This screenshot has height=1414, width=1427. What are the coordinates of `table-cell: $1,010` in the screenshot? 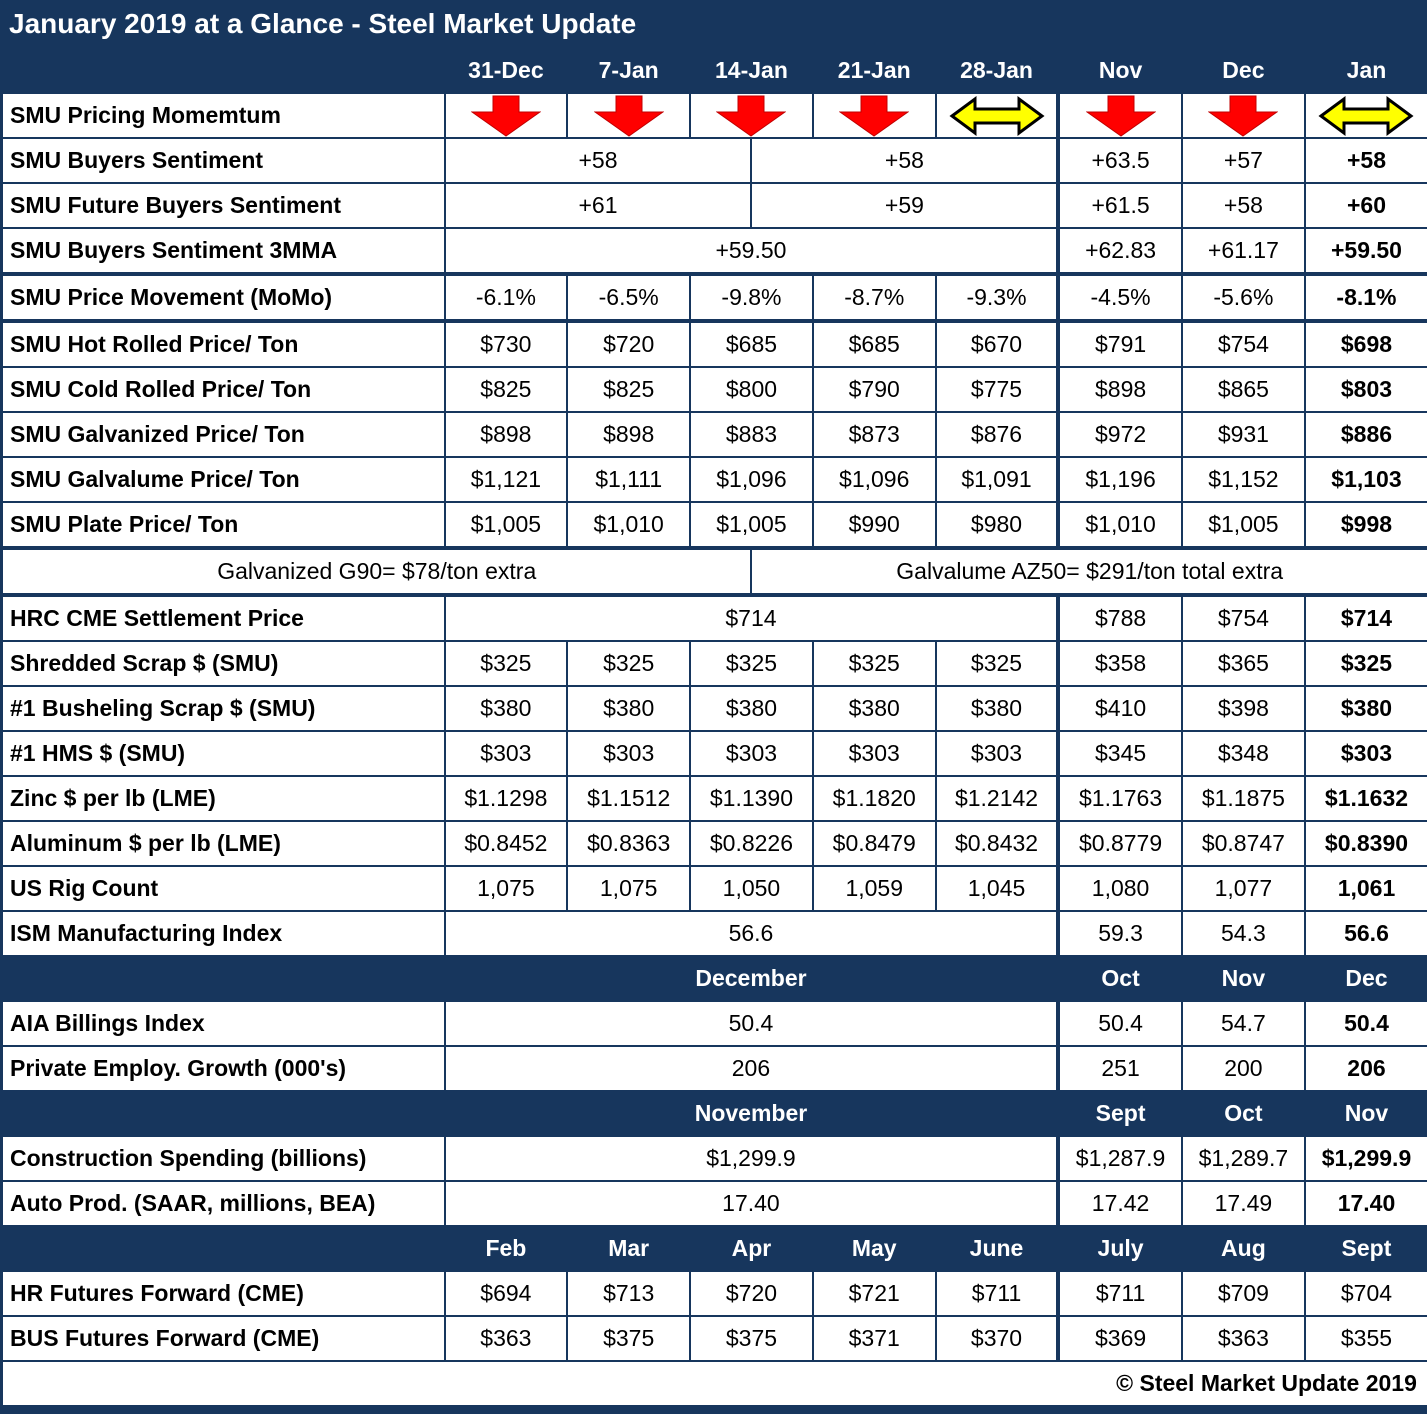 It's located at (628, 525).